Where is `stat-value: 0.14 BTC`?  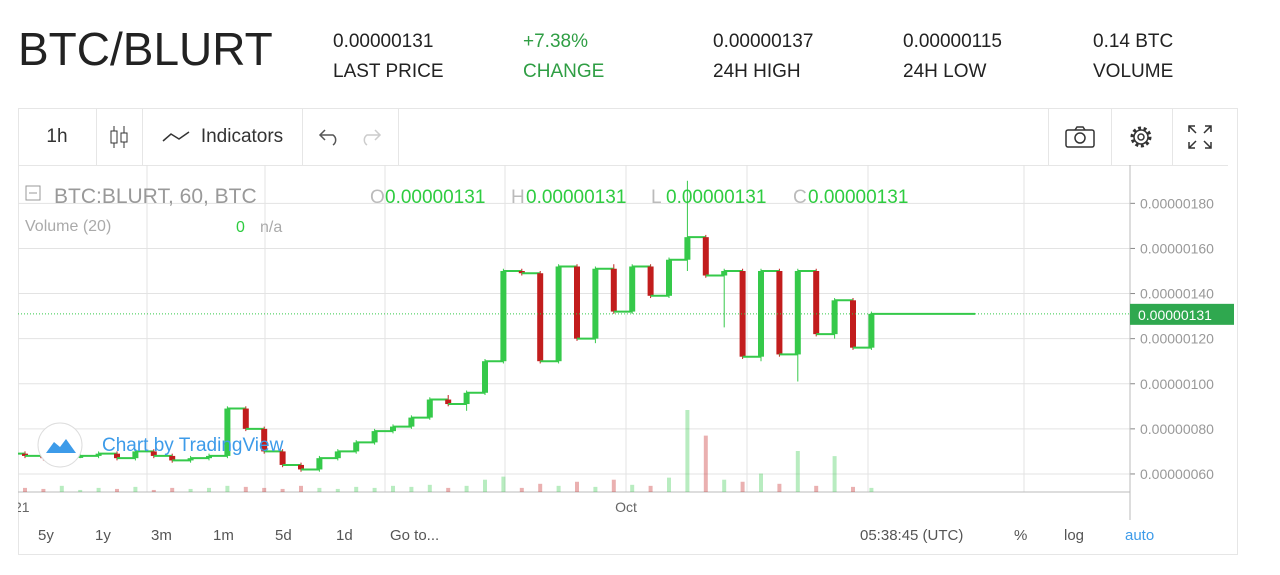
stat-value: 0.14 BTC is located at coordinates (1133, 41).